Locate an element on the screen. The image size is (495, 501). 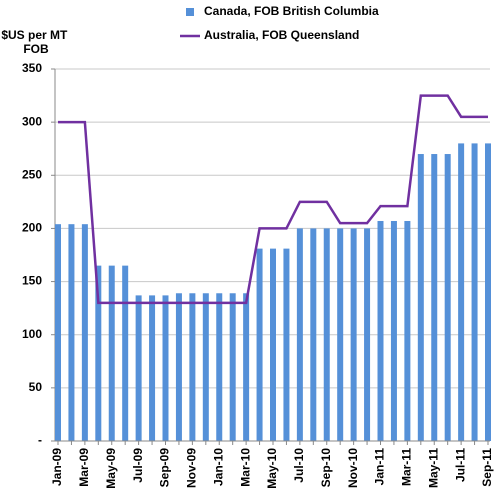
x-tick-label: Sep-11 is located at coordinates (487, 467).